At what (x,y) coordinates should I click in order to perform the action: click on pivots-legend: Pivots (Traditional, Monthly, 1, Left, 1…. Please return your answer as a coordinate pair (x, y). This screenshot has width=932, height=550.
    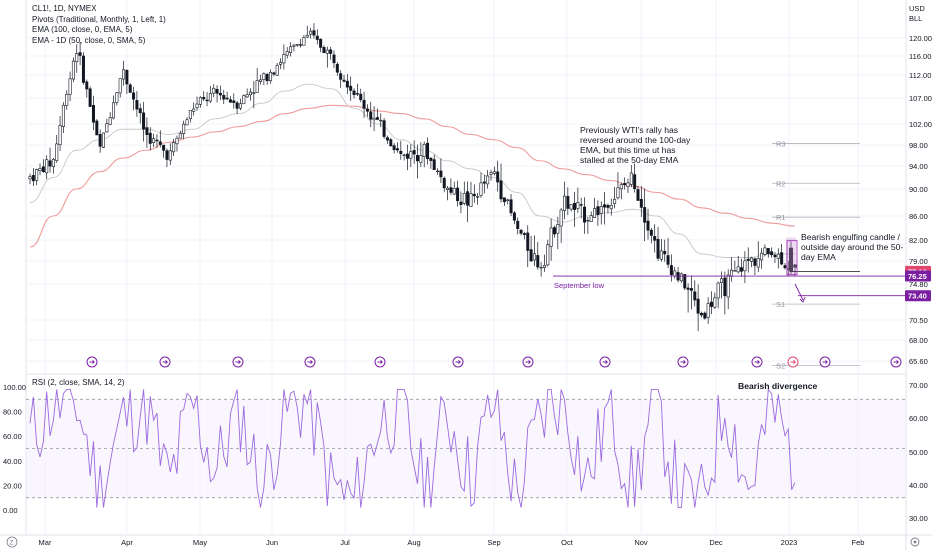
    Looking at the image, I should click on (99, 19).